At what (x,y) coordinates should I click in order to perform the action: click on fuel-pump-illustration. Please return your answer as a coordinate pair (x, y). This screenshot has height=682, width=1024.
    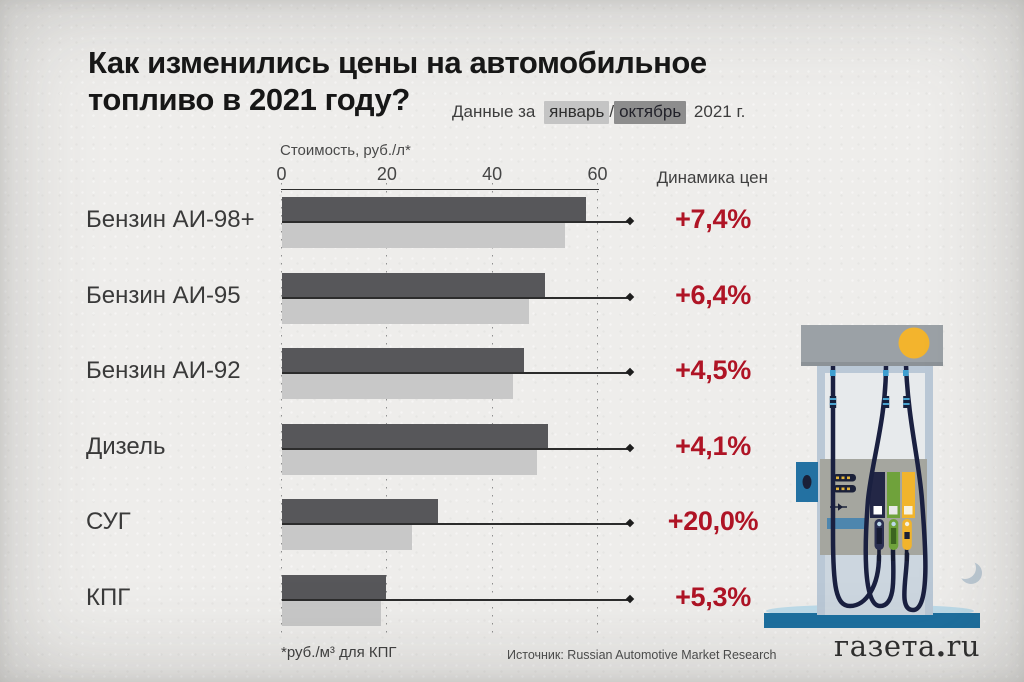
    Looking at the image, I should click on (873, 476).